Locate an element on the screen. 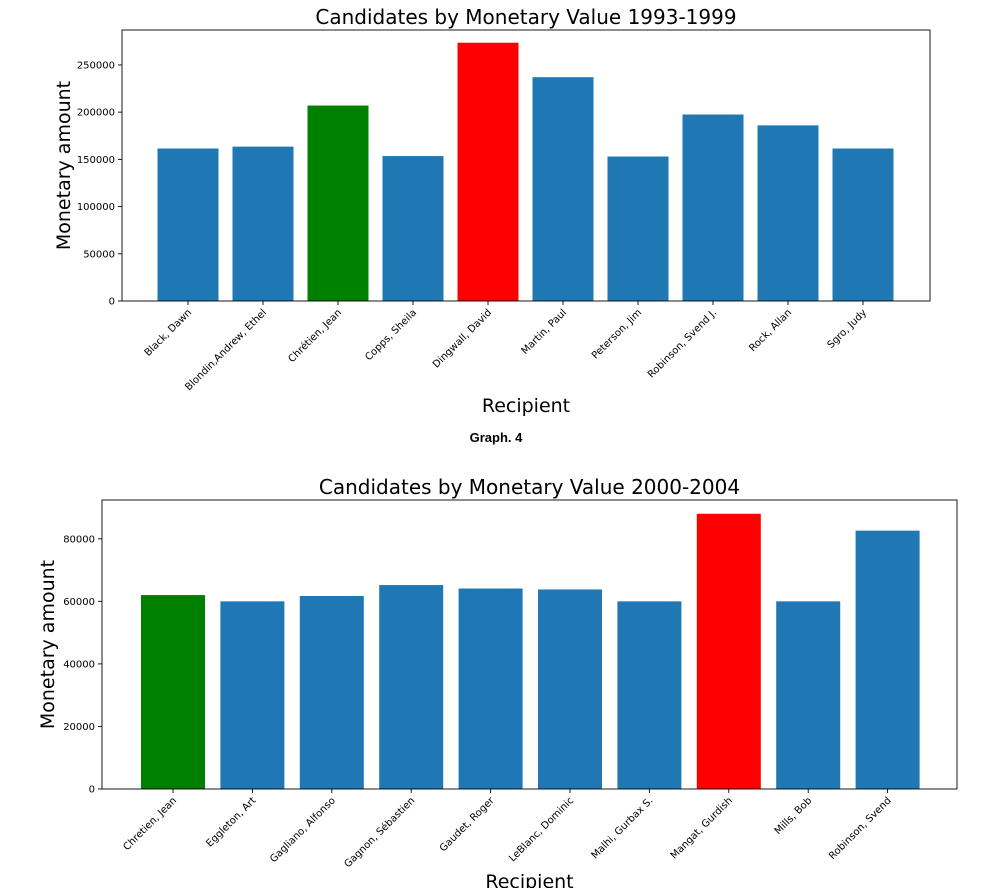 This screenshot has height=888, width=992. x-tick-label: Dingwall, David is located at coordinates (462, 338).